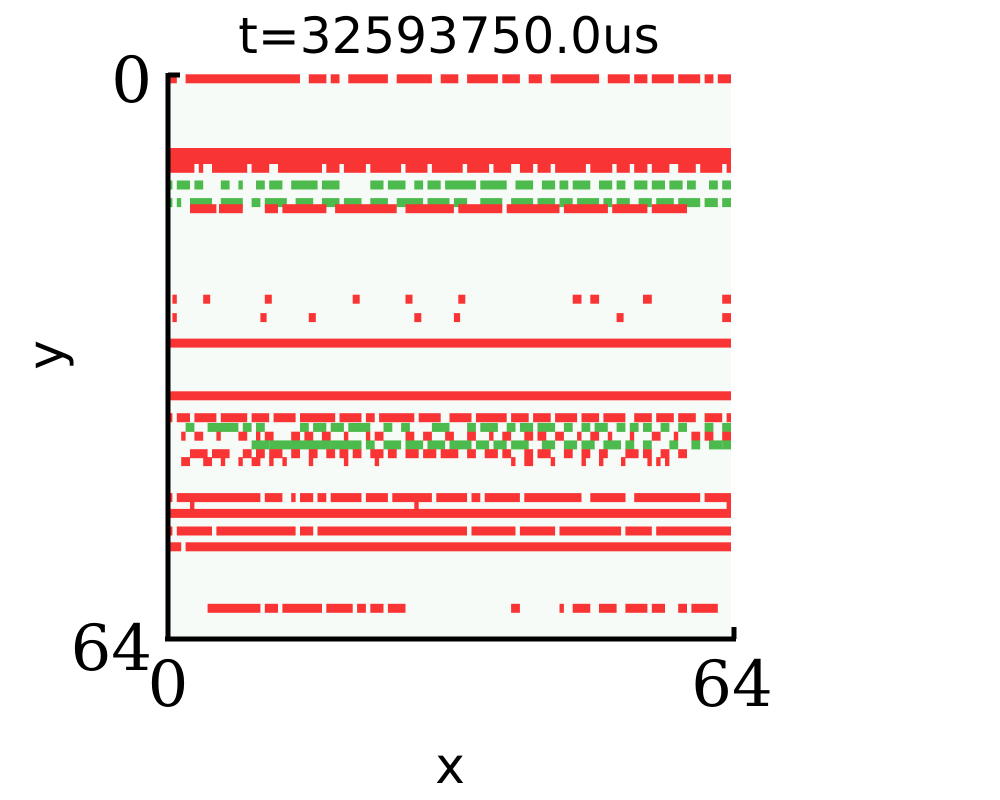  I want to click on x-tick-label-64: 64, so click(731, 685).